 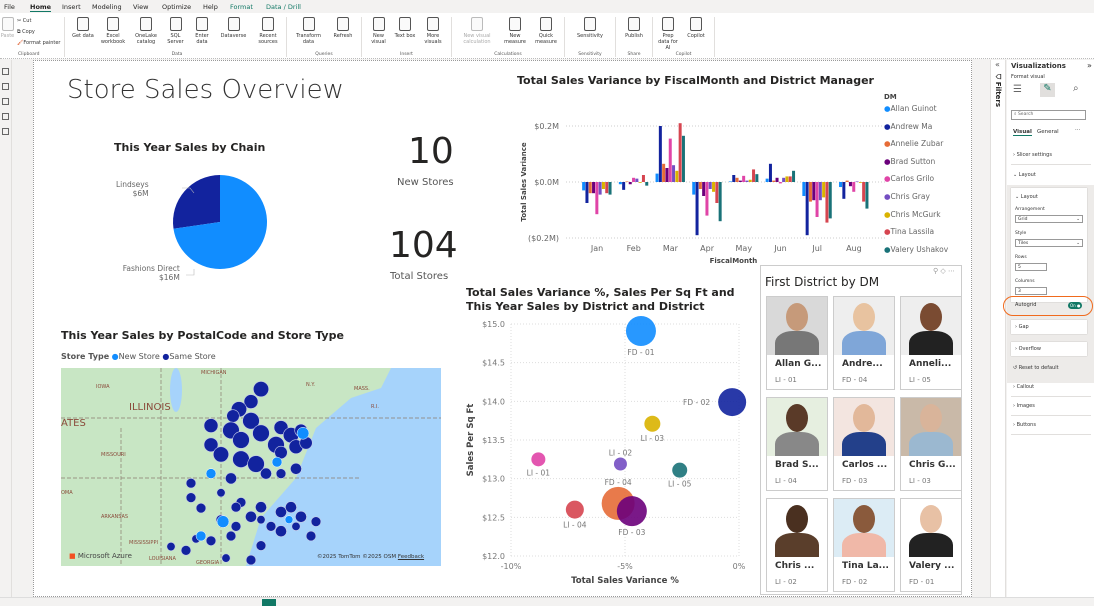 What do you see at coordinates (113, 31) in the screenshot?
I see `ribbon-button: Excel workbook` at bounding box center [113, 31].